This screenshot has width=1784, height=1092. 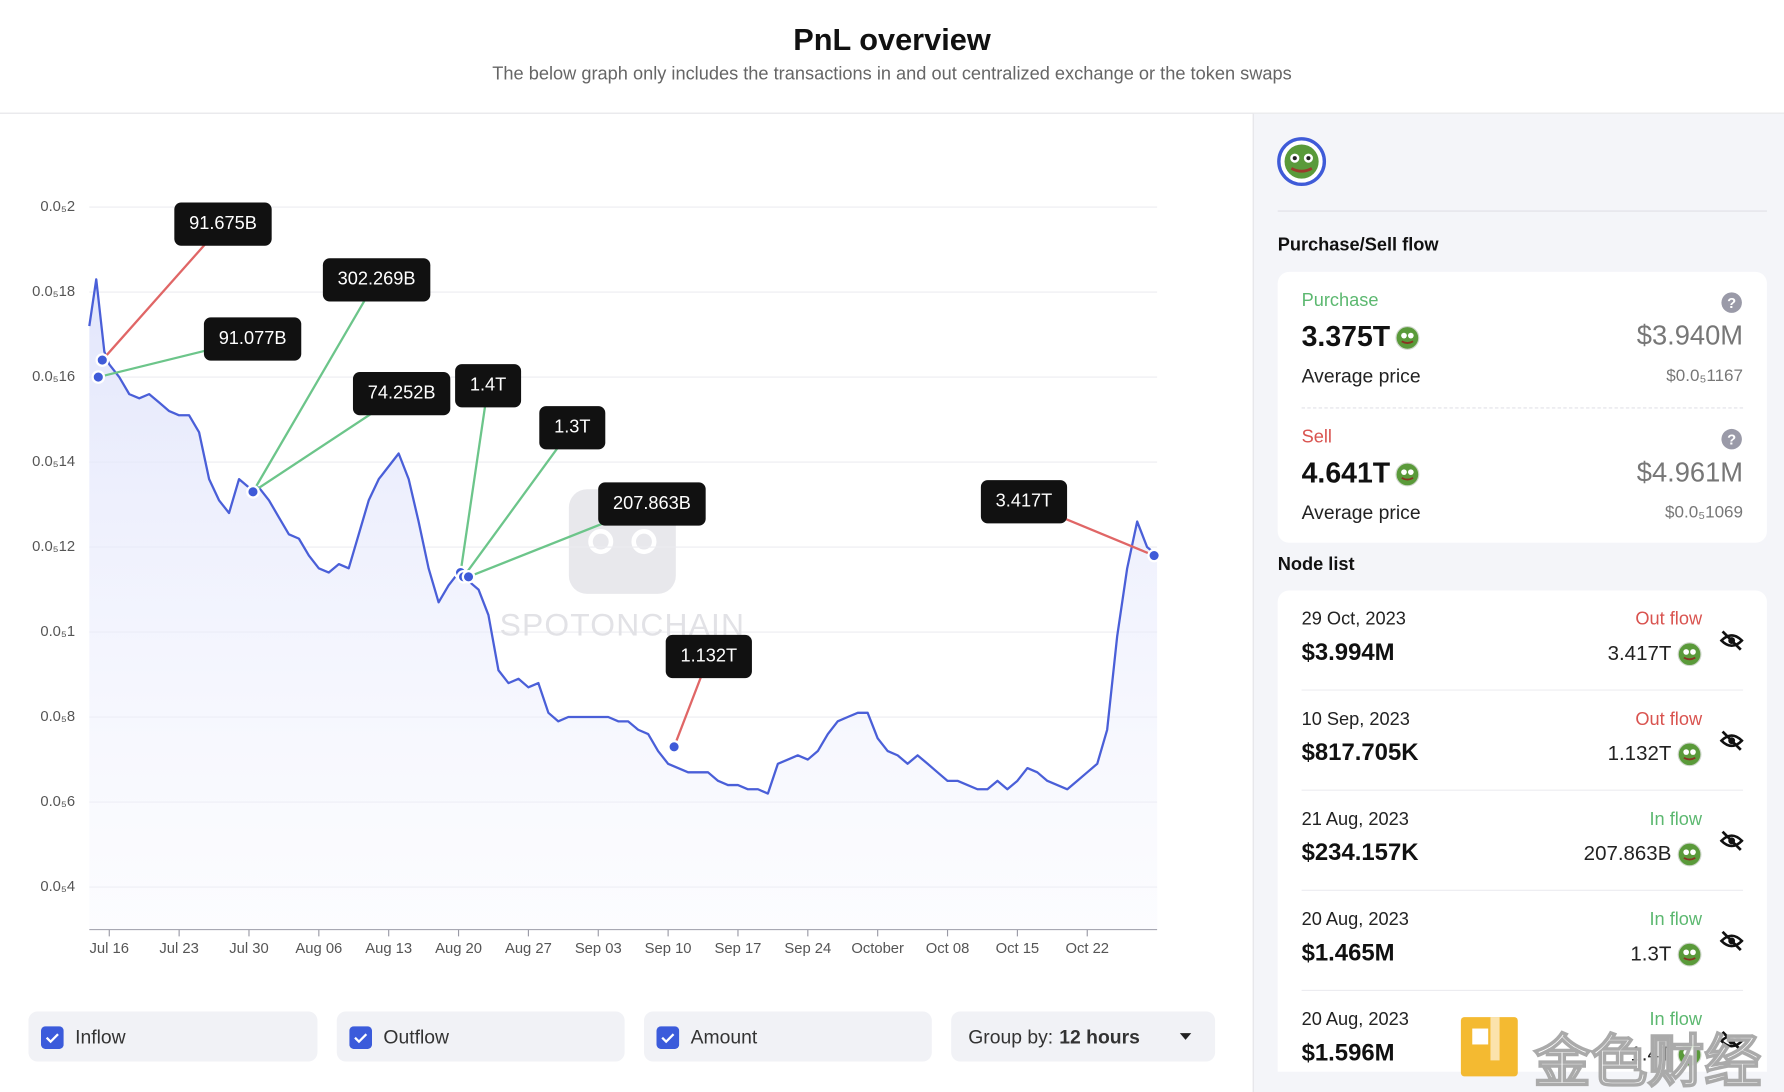 What do you see at coordinates (480, 1036) in the screenshot?
I see `outflow-toggle: Outflow` at bounding box center [480, 1036].